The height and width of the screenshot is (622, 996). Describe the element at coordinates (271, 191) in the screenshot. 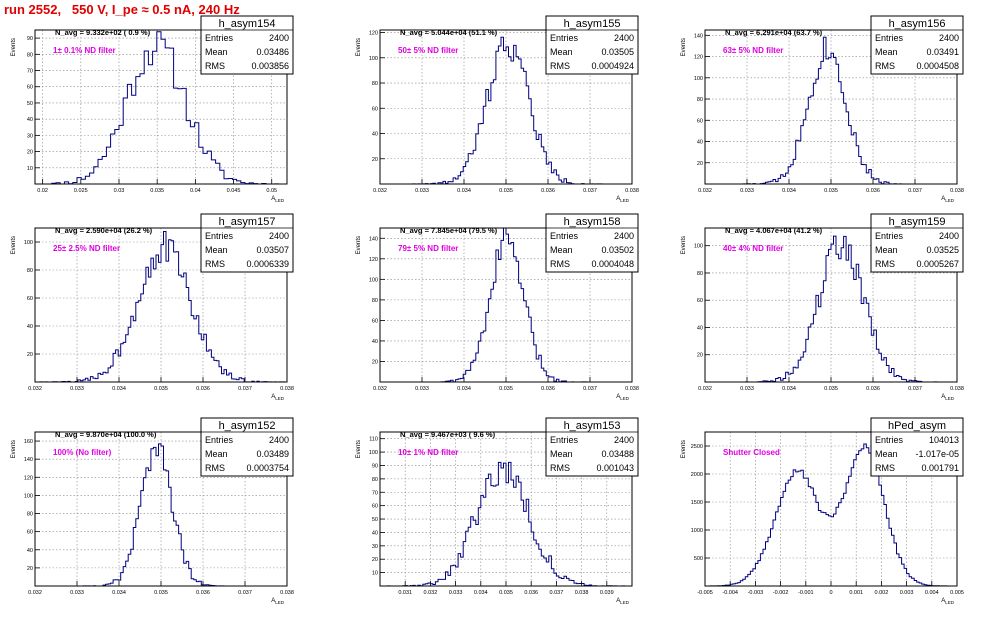

I see `x-tick-label: 0.05` at that location.